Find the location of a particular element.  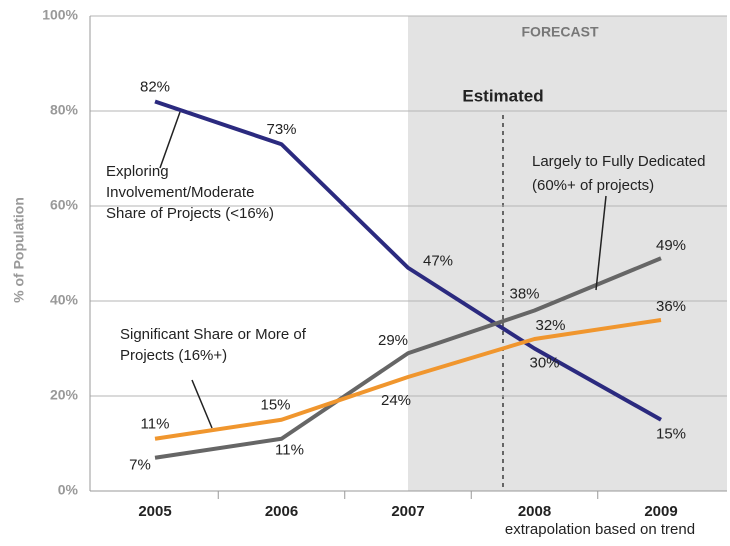

data-label: 7% is located at coordinates (140, 465).